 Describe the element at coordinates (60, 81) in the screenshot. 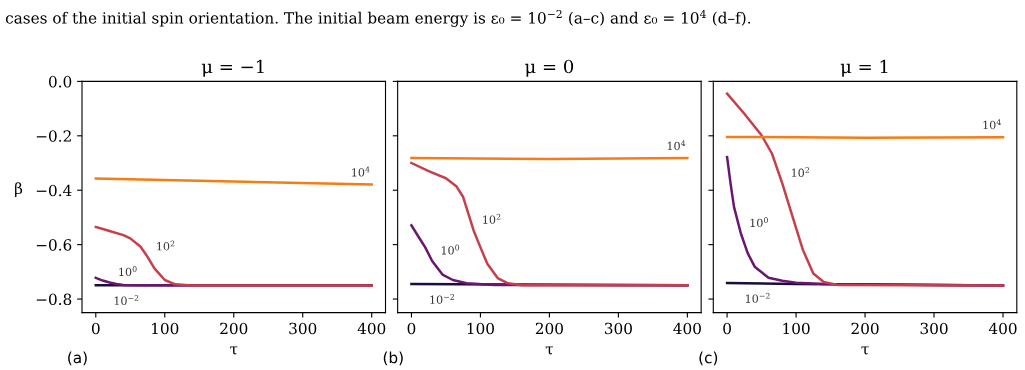

I see `y-tick-label: 0.0` at that location.